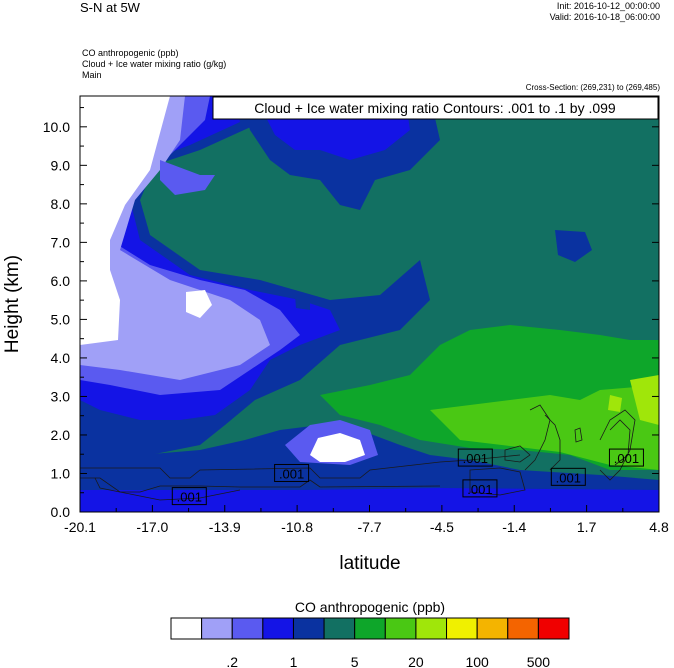 Image resolution: width=674 pixels, height=668 pixels. What do you see at coordinates (61, 396) in the screenshot?
I see `y-tick-label: 3.0` at bounding box center [61, 396].